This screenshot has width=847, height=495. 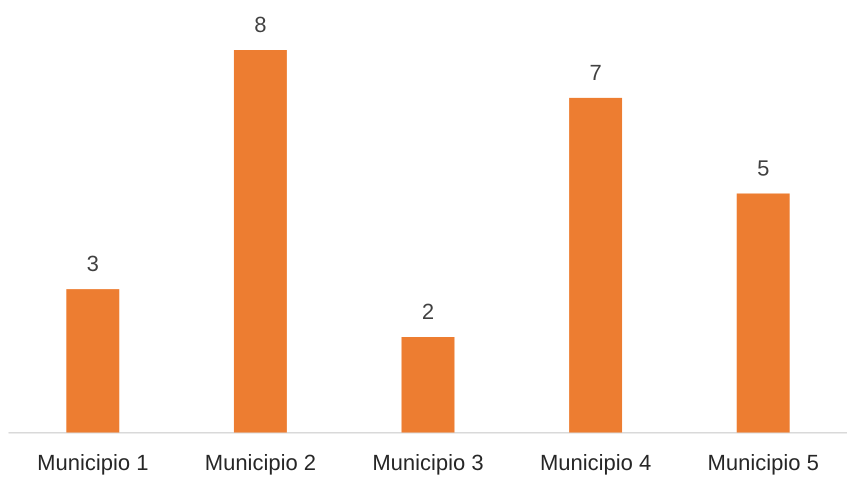 I want to click on x-tick-label: Municipio 2, so click(x=260, y=462).